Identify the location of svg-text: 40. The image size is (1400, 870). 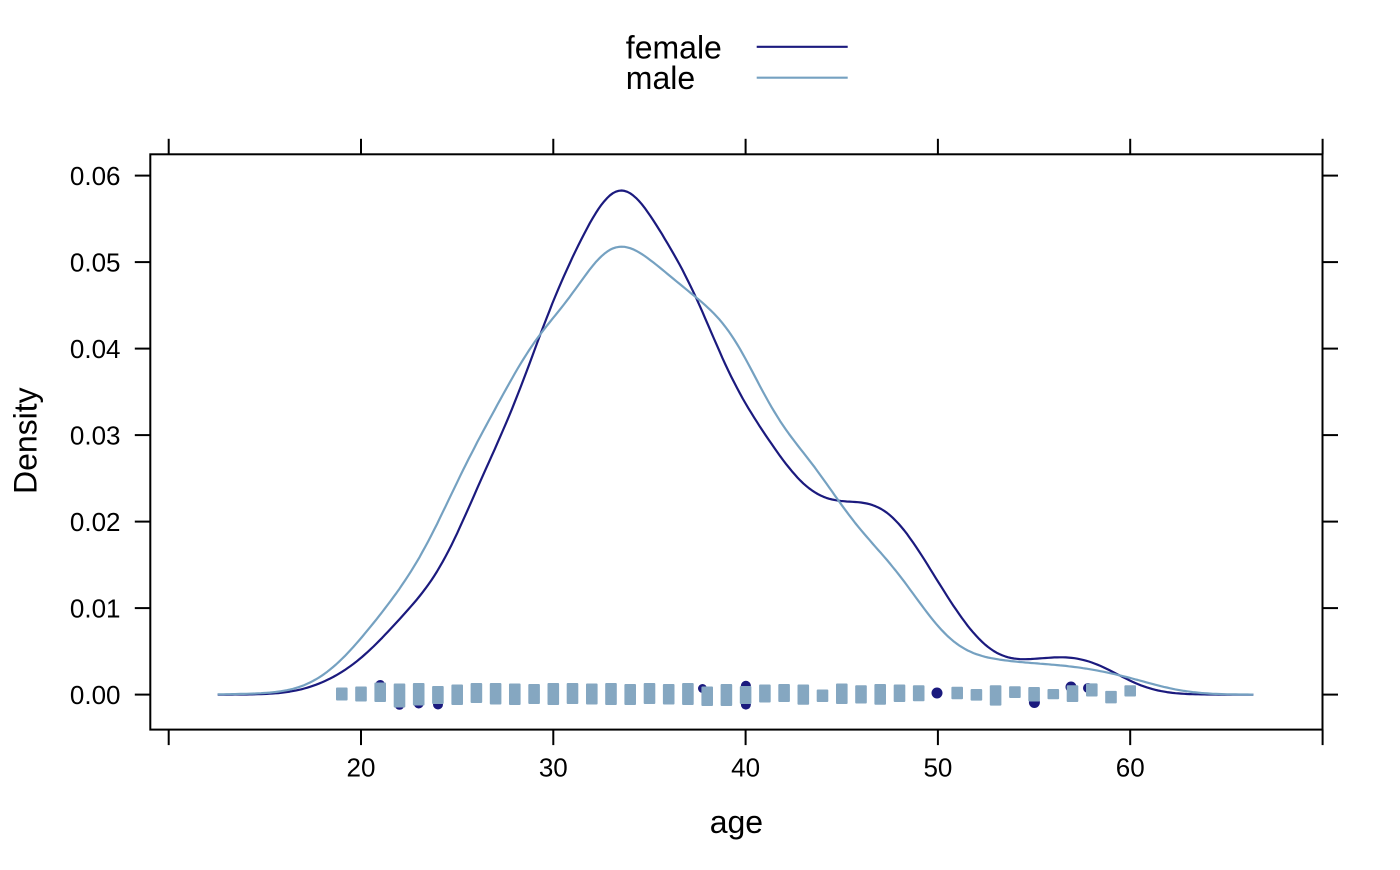
(745, 768).